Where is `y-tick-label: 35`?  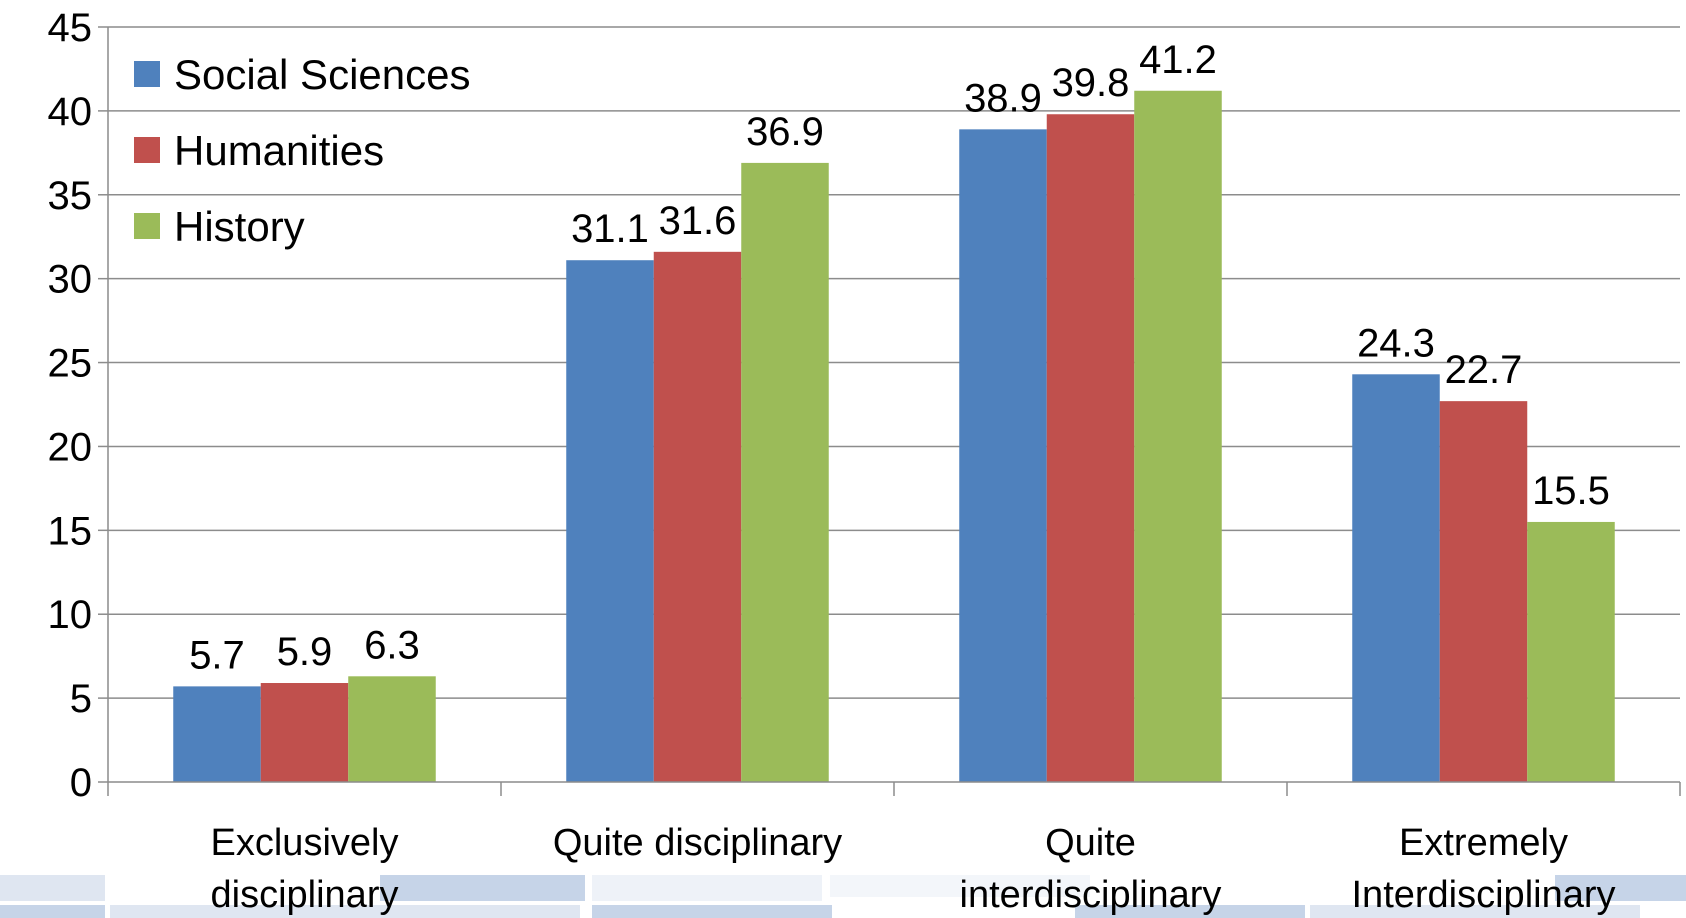
y-tick-label: 35 is located at coordinates (70, 196).